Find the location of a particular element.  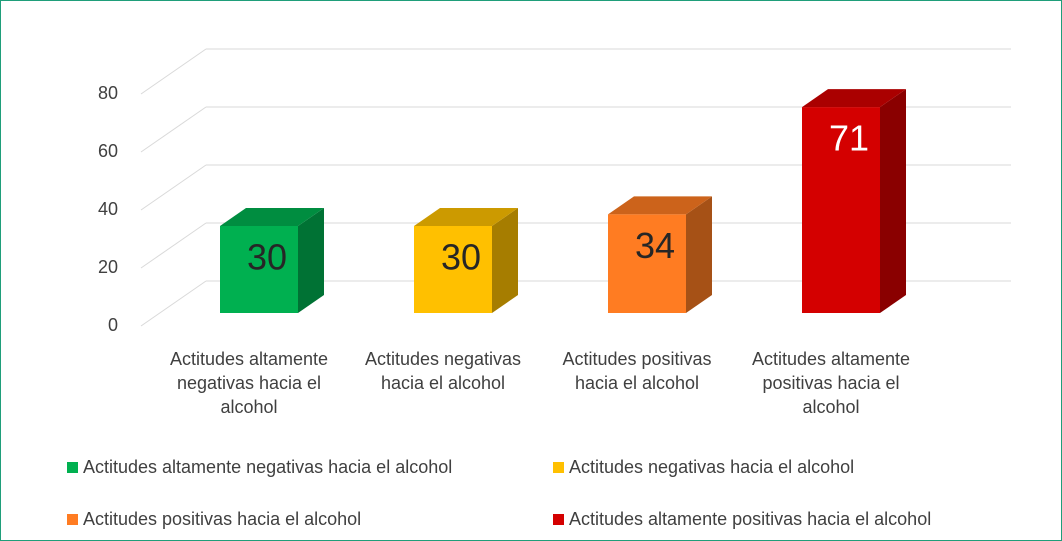

x-tick-label: Actitudes positivas hacia el alcohol is located at coordinates (637, 371).